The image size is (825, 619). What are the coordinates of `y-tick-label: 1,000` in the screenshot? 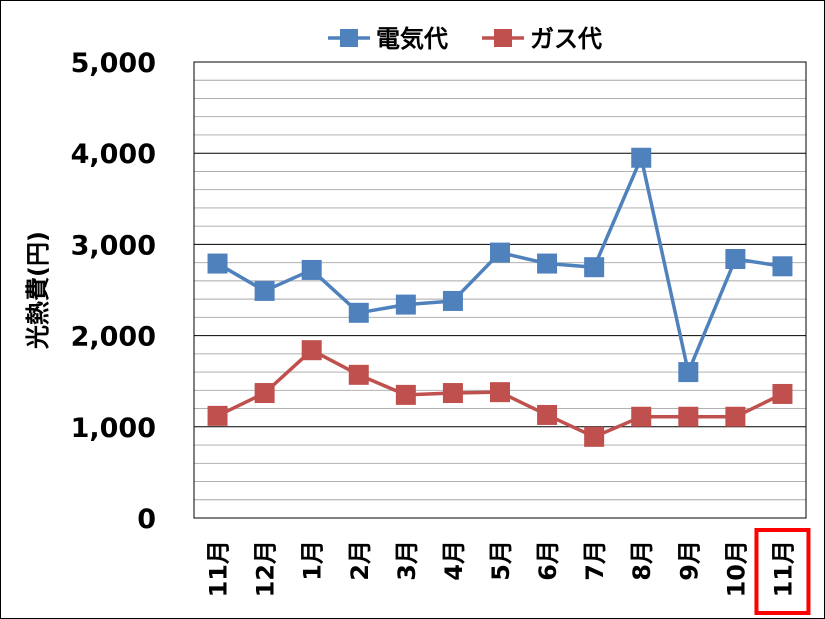 It's located at (113, 428).